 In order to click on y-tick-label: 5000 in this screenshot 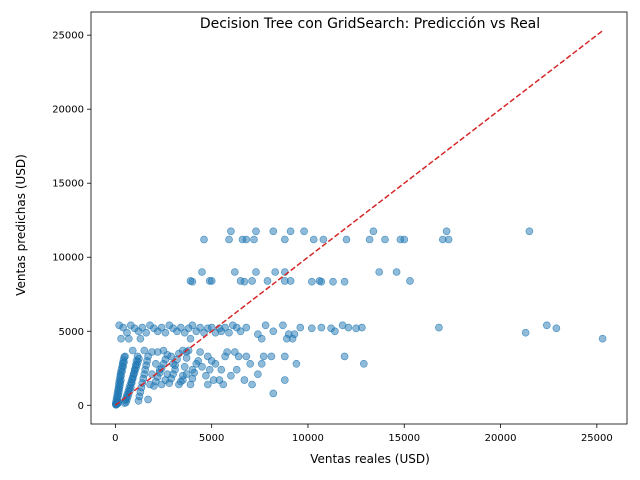, I will do `click(71, 332)`.